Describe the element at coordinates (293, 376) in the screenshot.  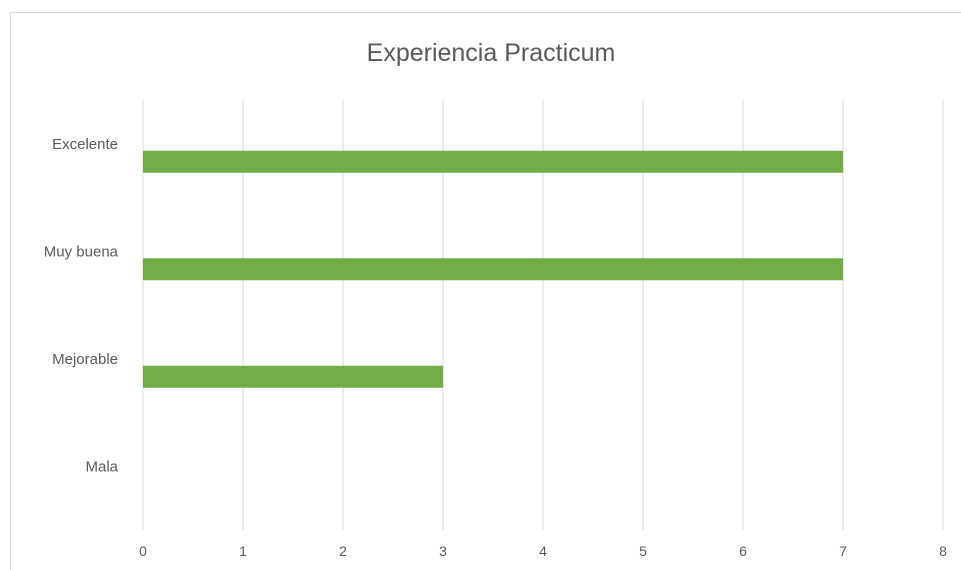
I see `bar-mejorable` at that location.